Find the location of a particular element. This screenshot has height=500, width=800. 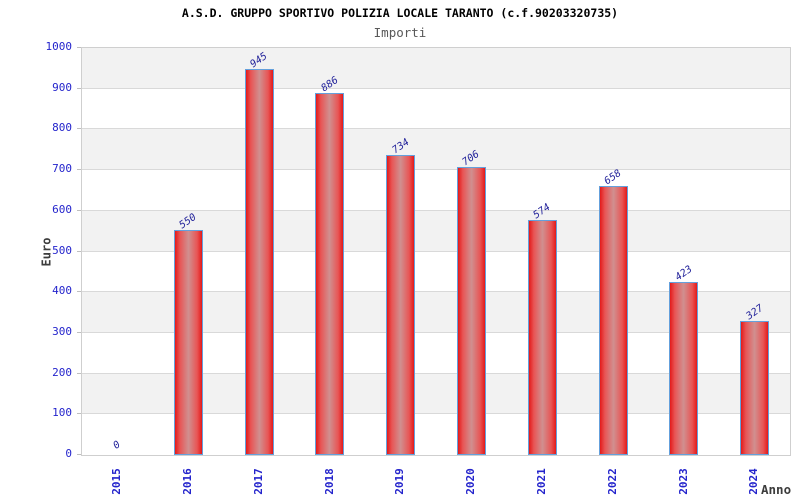

bar-value-label: 0 is located at coordinates (117, 445).